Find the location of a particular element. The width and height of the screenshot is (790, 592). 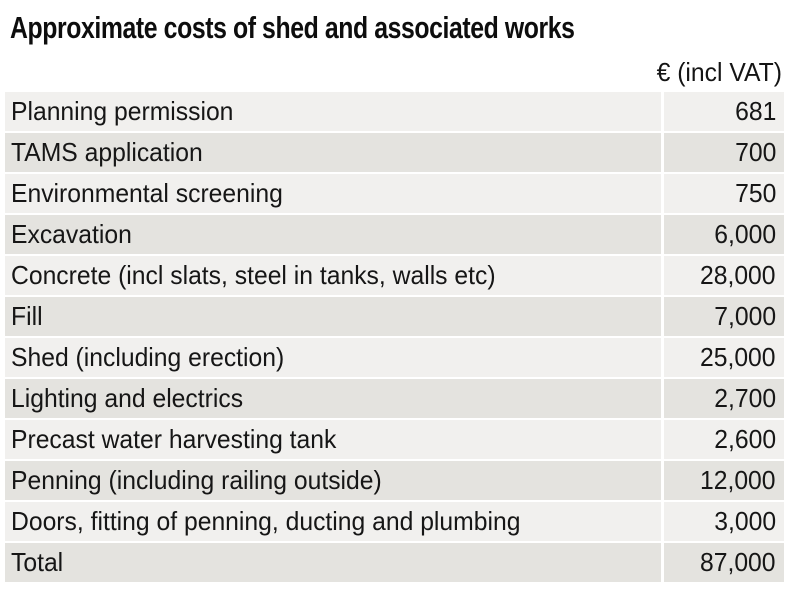

row-value-text: 28,000 is located at coordinates (738, 275).